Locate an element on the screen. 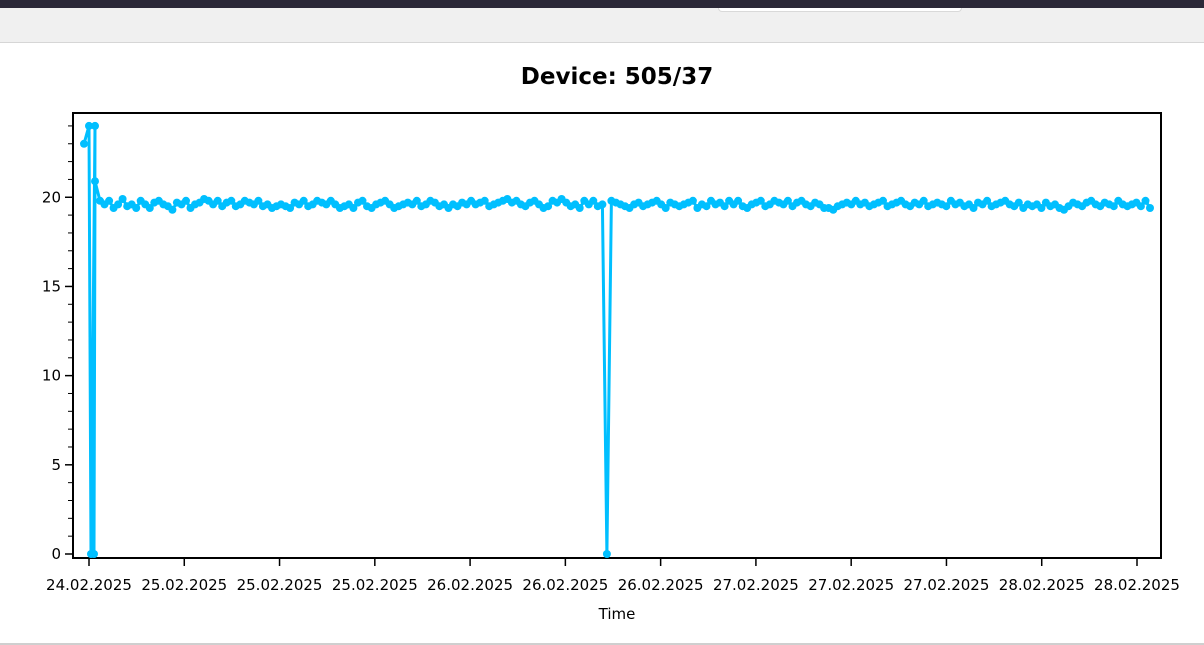  y-tick-label: 15 is located at coordinates (51, 286).